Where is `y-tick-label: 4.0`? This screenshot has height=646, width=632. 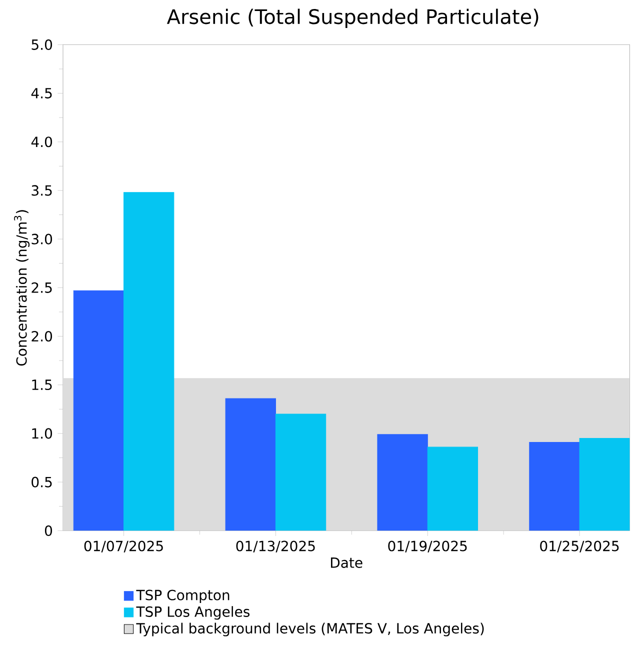 y-tick-label: 4.0 is located at coordinates (41, 142).